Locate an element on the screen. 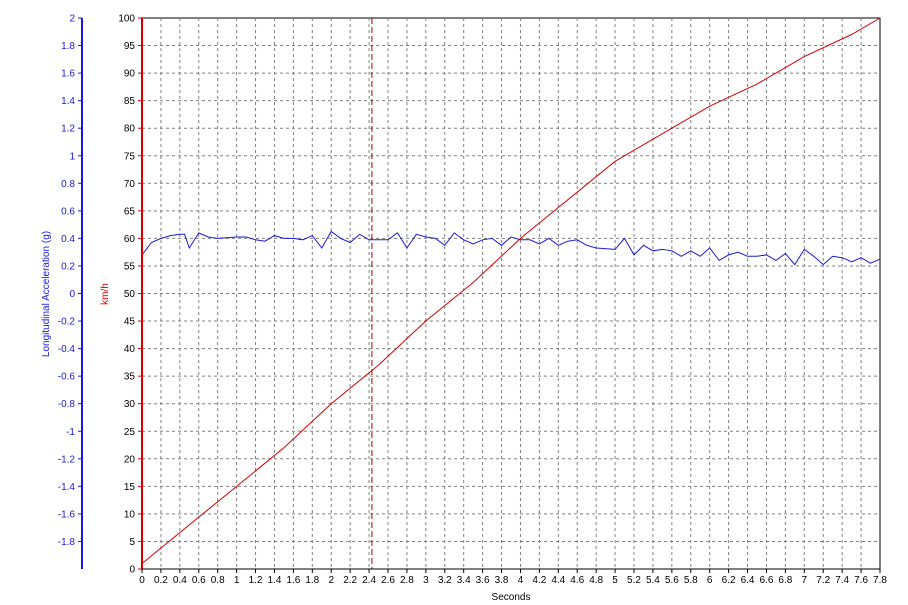 This screenshot has width=908, height=605. accel-tick-label: 2 is located at coordinates (72, 19).